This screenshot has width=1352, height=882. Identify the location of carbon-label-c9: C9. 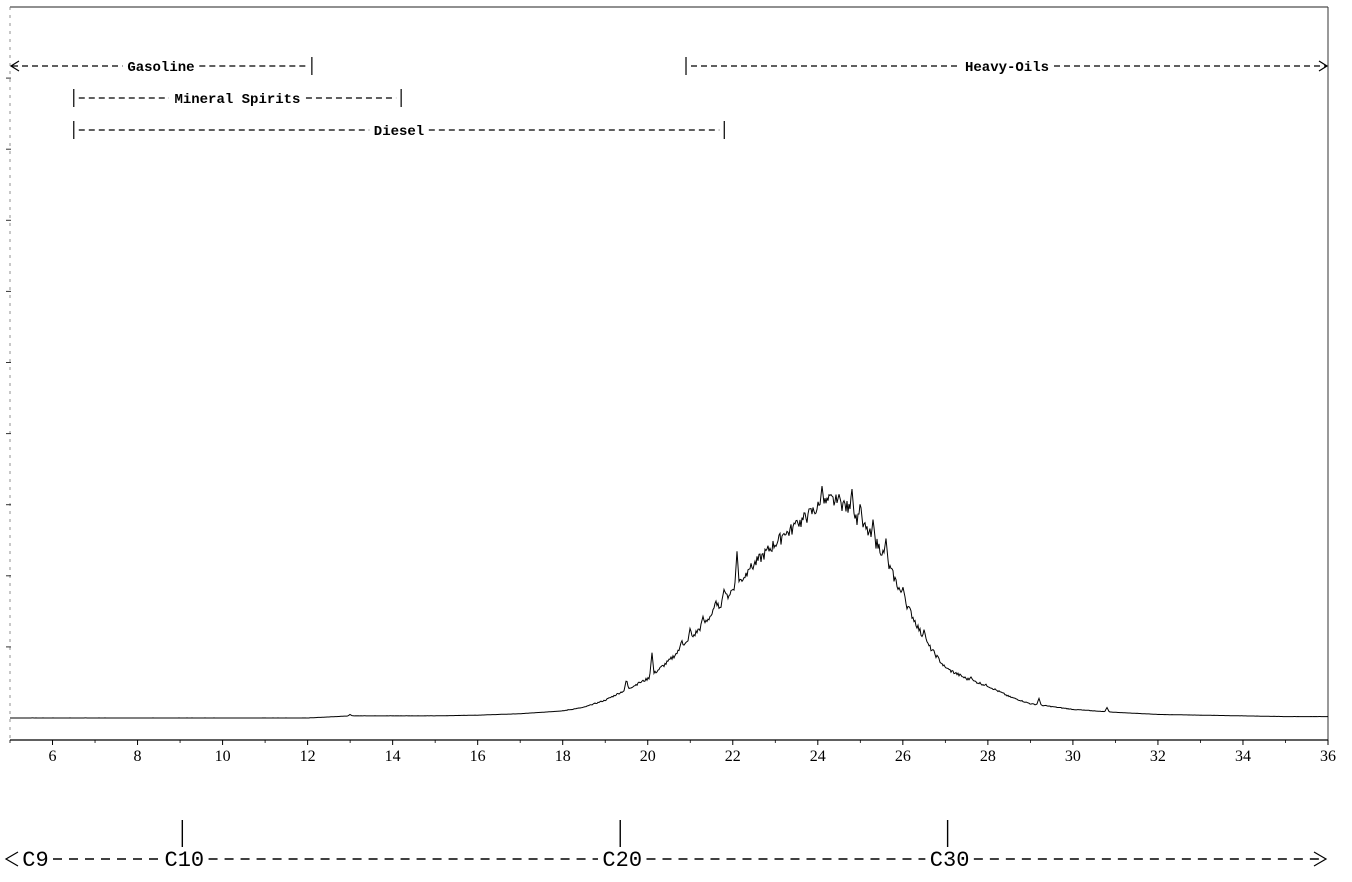
(35, 860).